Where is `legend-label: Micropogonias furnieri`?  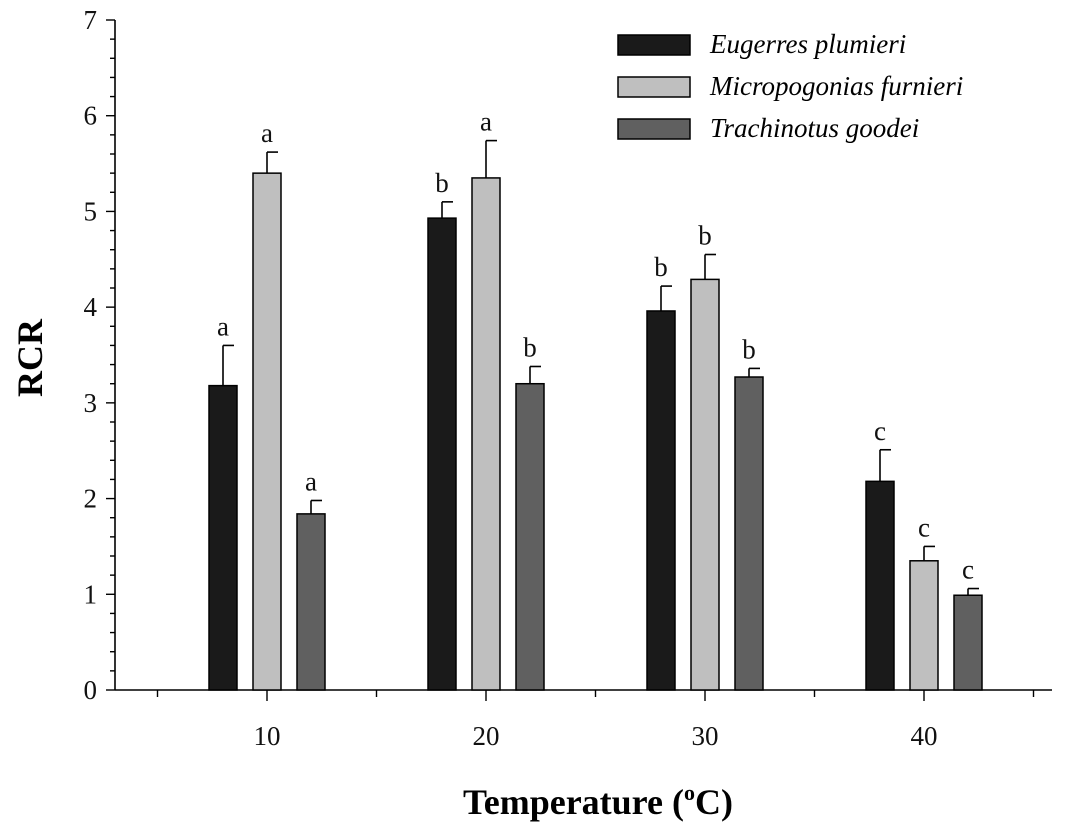
legend-label: Micropogonias furnieri is located at coordinates (836, 86).